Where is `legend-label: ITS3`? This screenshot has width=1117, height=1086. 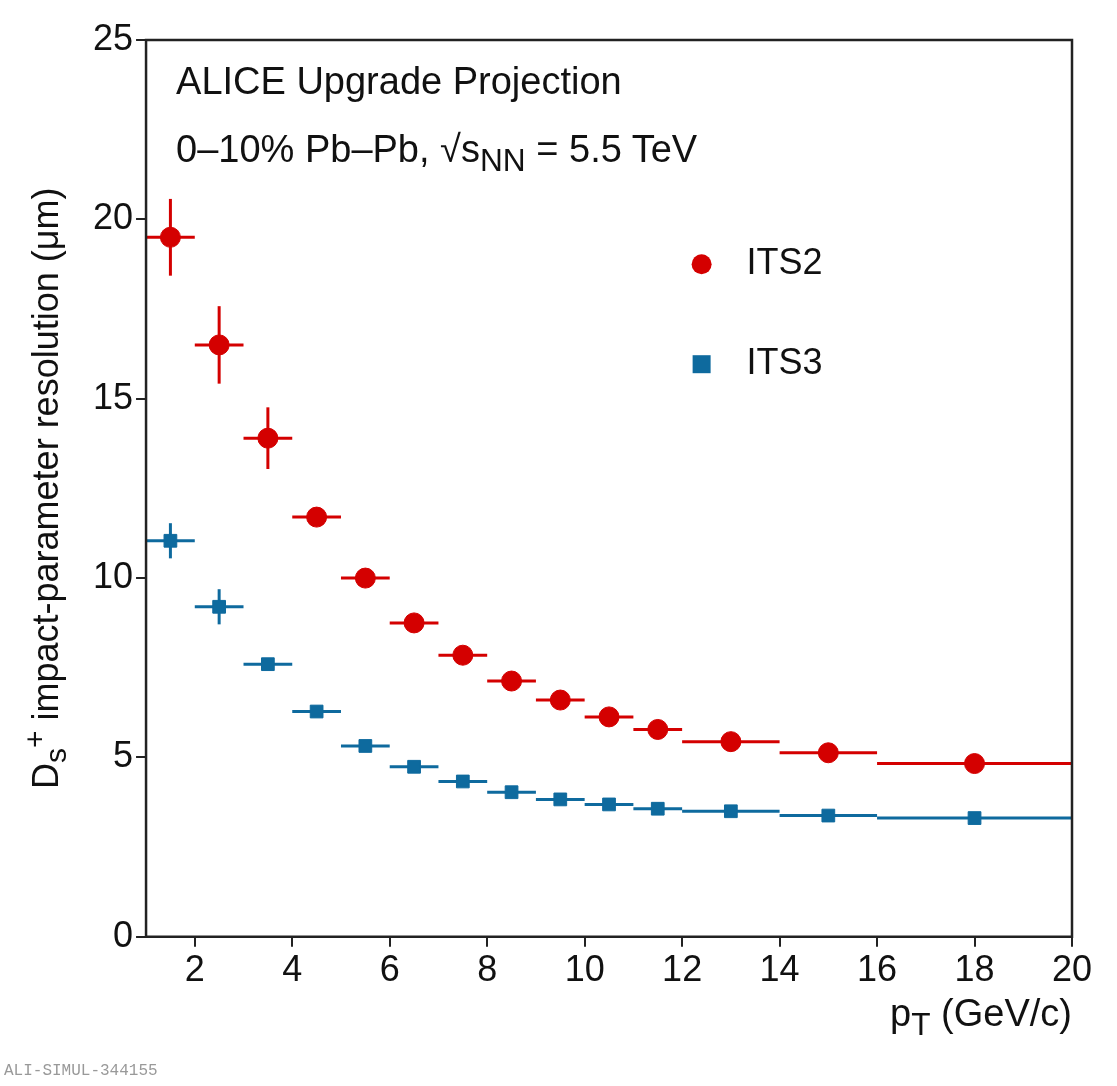 legend-label: ITS3 is located at coordinates (784, 362).